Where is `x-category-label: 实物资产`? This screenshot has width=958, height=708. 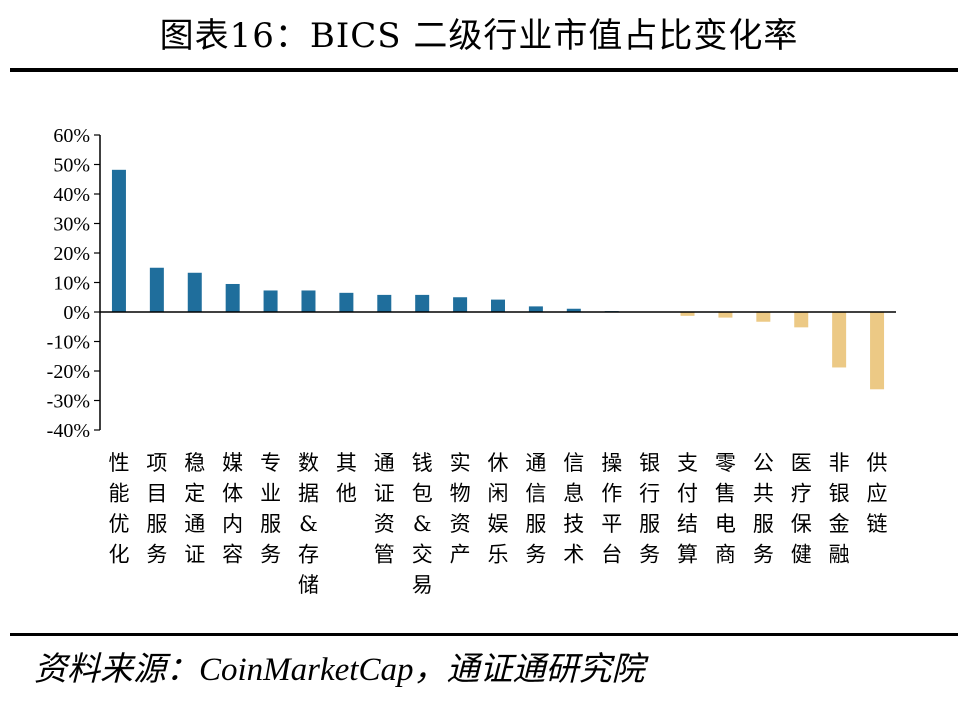
x-category-label: 实物资产 is located at coordinates (460, 509).